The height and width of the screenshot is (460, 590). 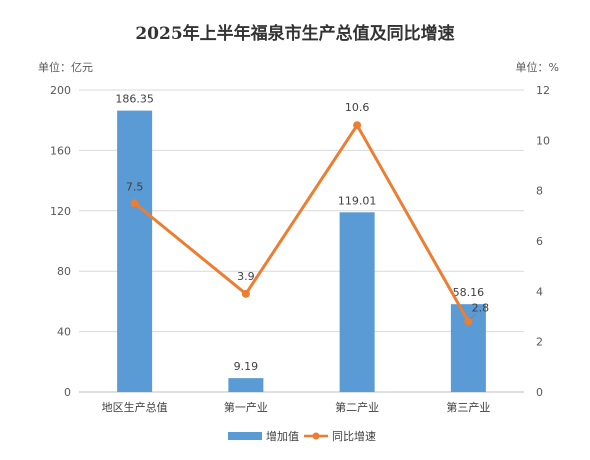 I want to click on category-label: 第一产业, so click(x=246, y=407).